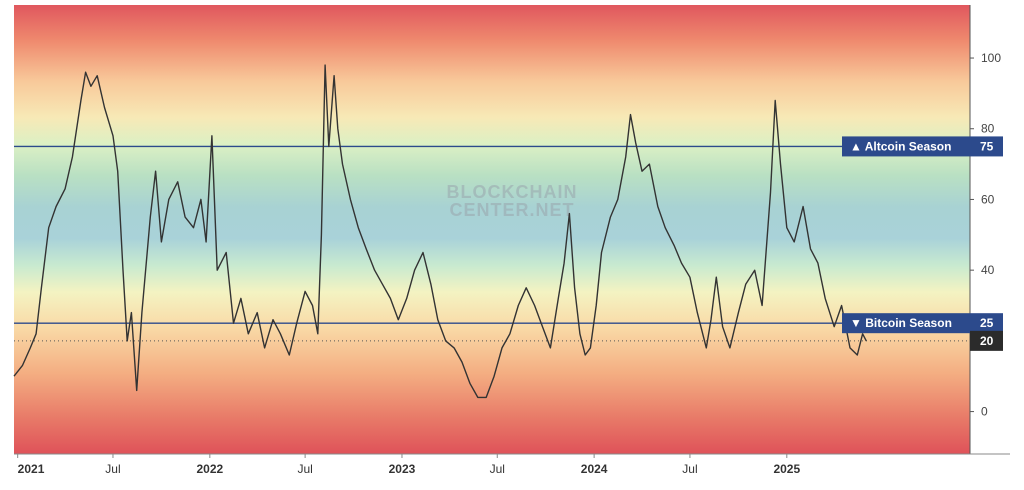 Image resolution: width=1024 pixels, height=490 pixels. I want to click on x-axis: 2021 Jul 2022 Jul 2023 Jul 2024 Jul 2025, so click(408, 465).